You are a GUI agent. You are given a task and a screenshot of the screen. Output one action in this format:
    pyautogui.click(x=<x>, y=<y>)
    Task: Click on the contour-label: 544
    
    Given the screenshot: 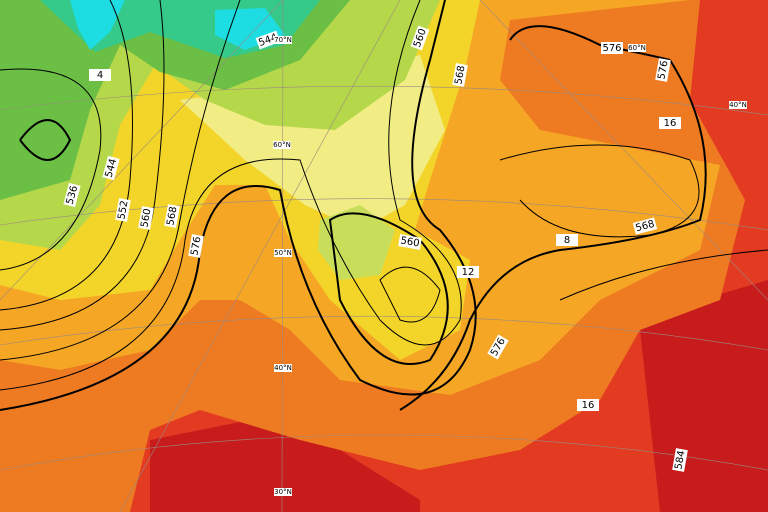 What is the action you would take?
    pyautogui.click(x=112, y=167)
    